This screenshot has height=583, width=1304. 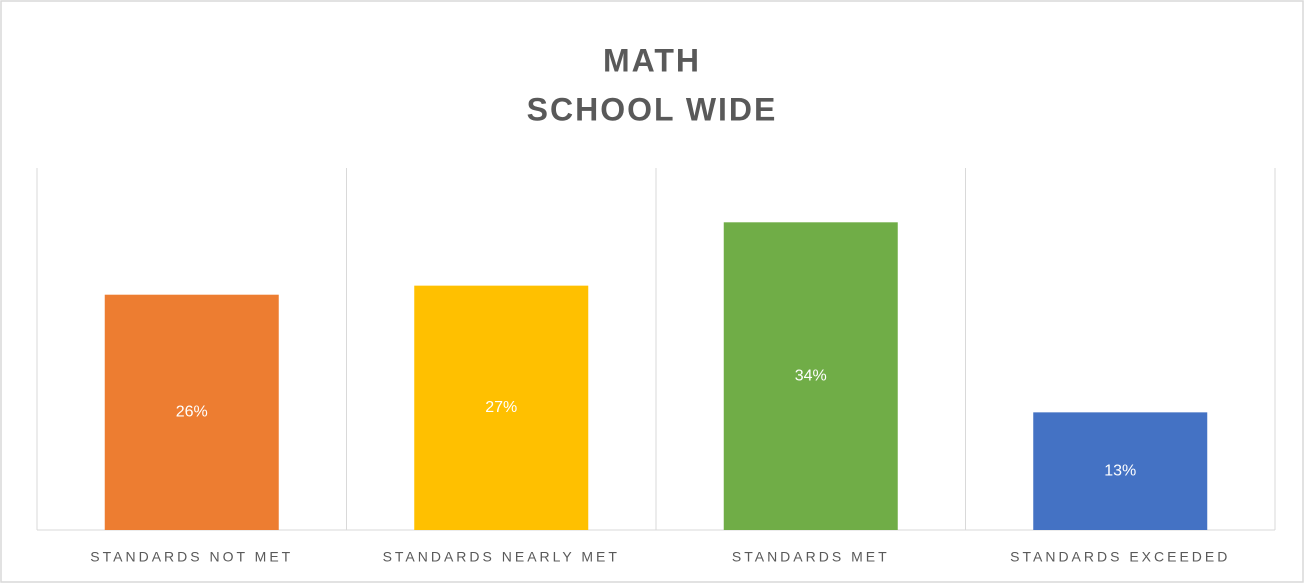 I want to click on data-label: 26%, so click(x=192, y=412).